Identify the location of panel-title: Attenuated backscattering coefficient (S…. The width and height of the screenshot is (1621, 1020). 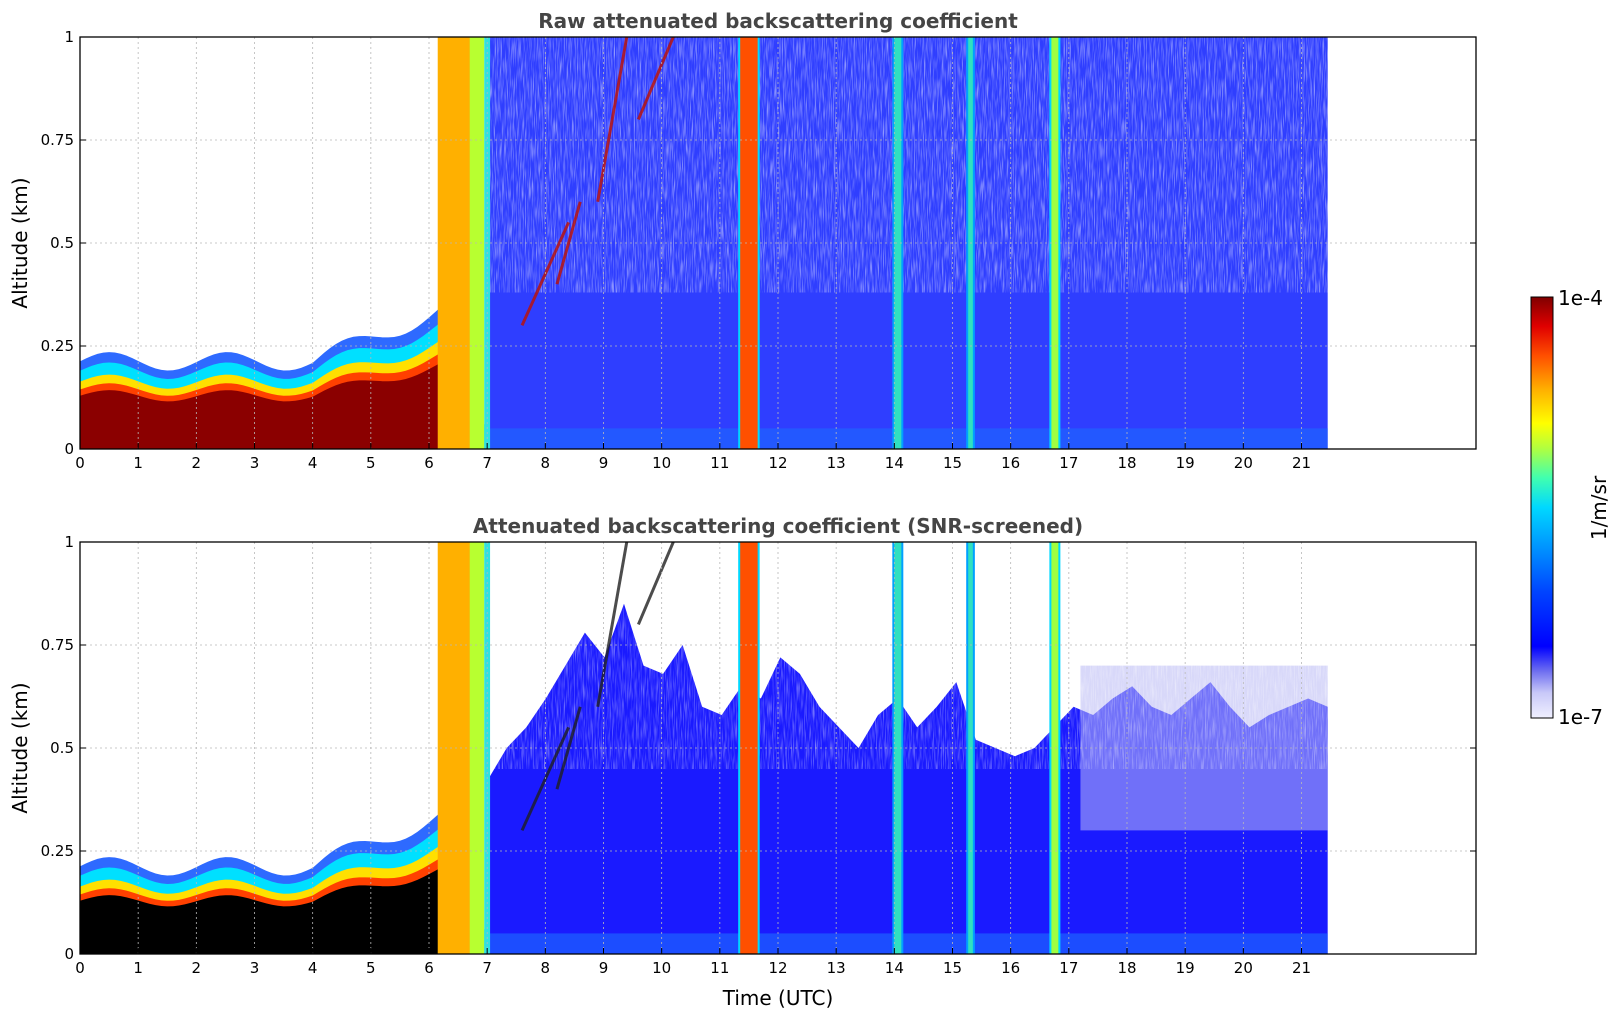
(778, 526).